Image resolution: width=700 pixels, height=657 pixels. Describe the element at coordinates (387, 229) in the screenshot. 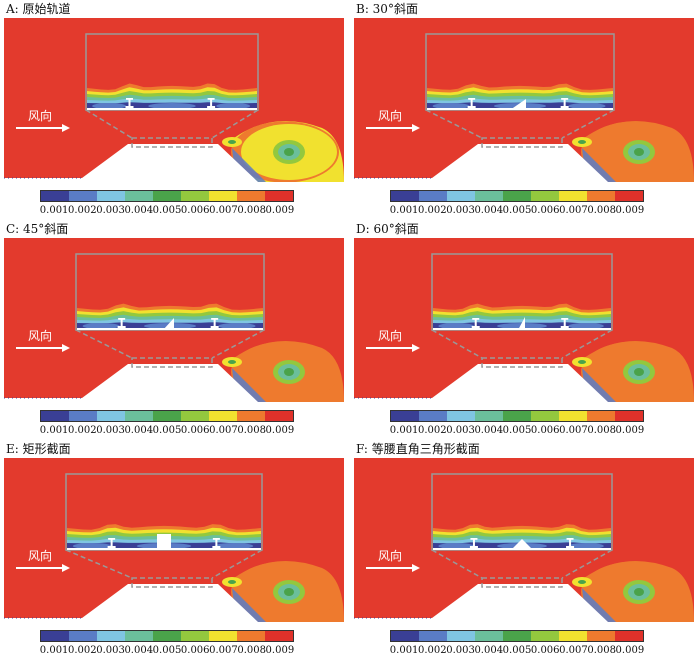

I see `panel-title: D: 60°斜面` at that location.